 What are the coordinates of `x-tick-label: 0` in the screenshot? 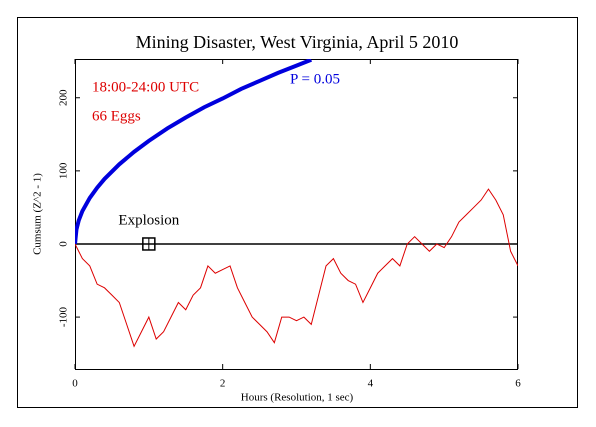 It's located at (75, 384).